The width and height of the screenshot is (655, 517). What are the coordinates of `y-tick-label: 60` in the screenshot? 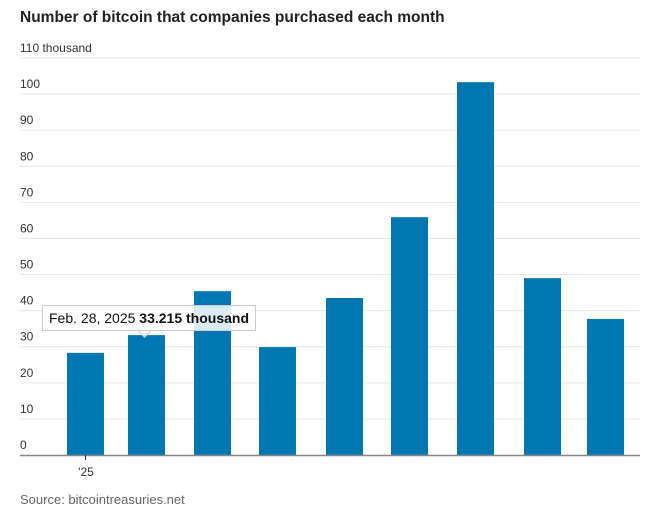 It's located at (27, 228).